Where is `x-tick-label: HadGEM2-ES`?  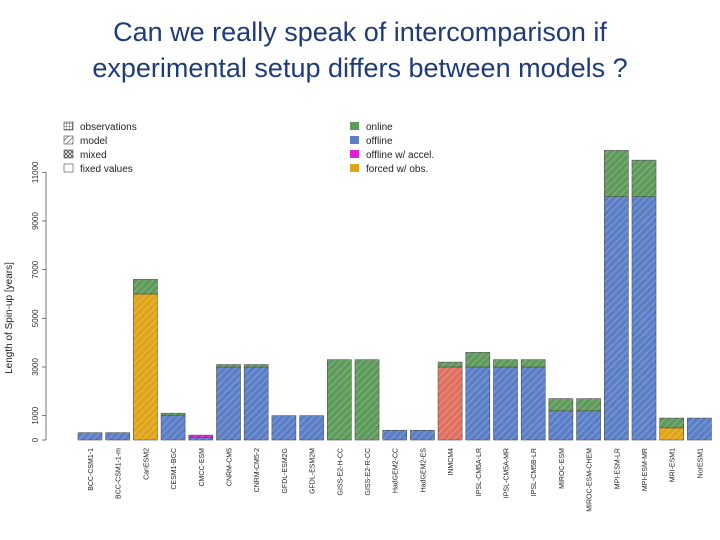
x-tick-label: HadGEM2-ES is located at coordinates (423, 470).